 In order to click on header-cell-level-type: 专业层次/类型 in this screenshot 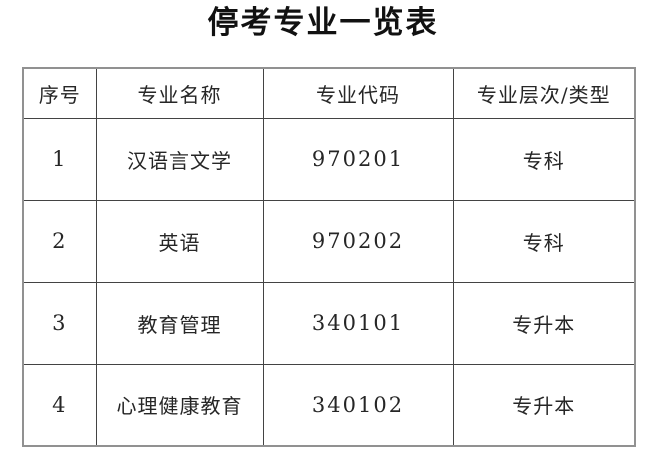, I will do `click(544, 93)`.